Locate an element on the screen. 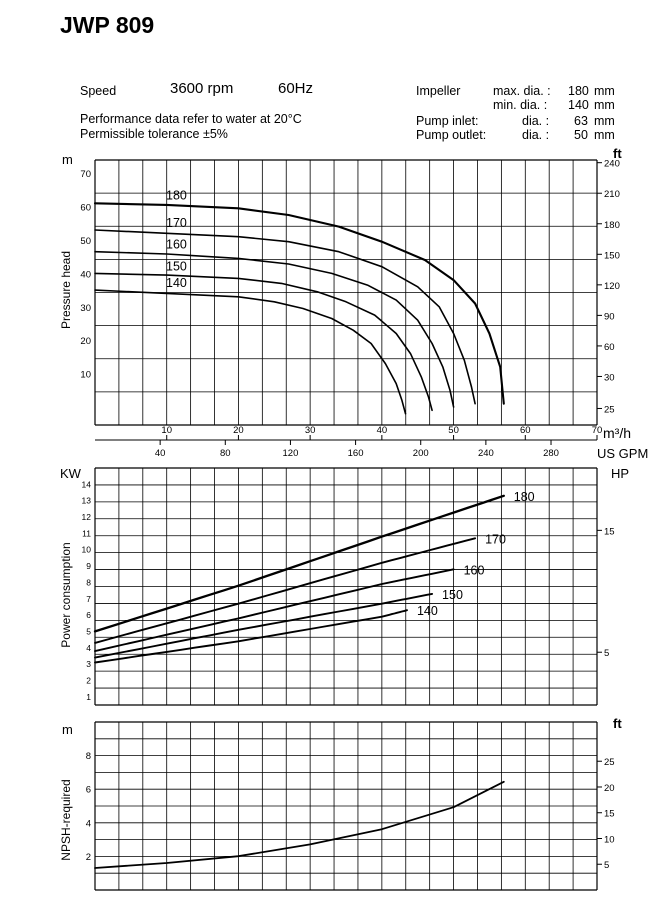 The height and width of the screenshot is (900, 670). power-right-tick: 25 is located at coordinates (609, 409).